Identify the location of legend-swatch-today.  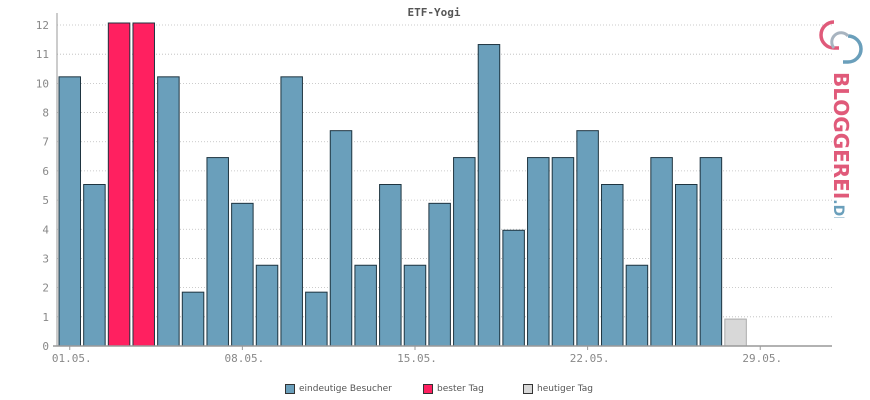
(528, 389).